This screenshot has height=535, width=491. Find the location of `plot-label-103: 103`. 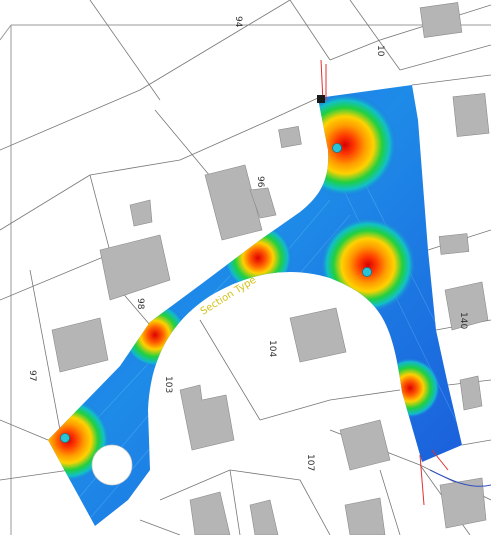

plot-label-103: 103 is located at coordinates (168, 384).